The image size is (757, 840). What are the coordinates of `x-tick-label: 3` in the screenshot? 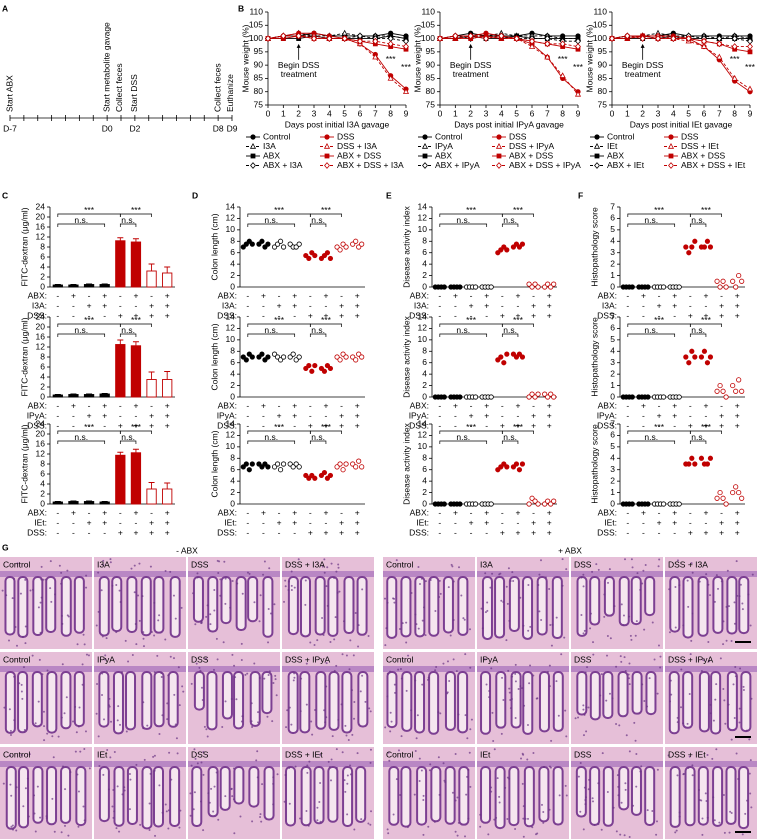 It's located at (486, 113).